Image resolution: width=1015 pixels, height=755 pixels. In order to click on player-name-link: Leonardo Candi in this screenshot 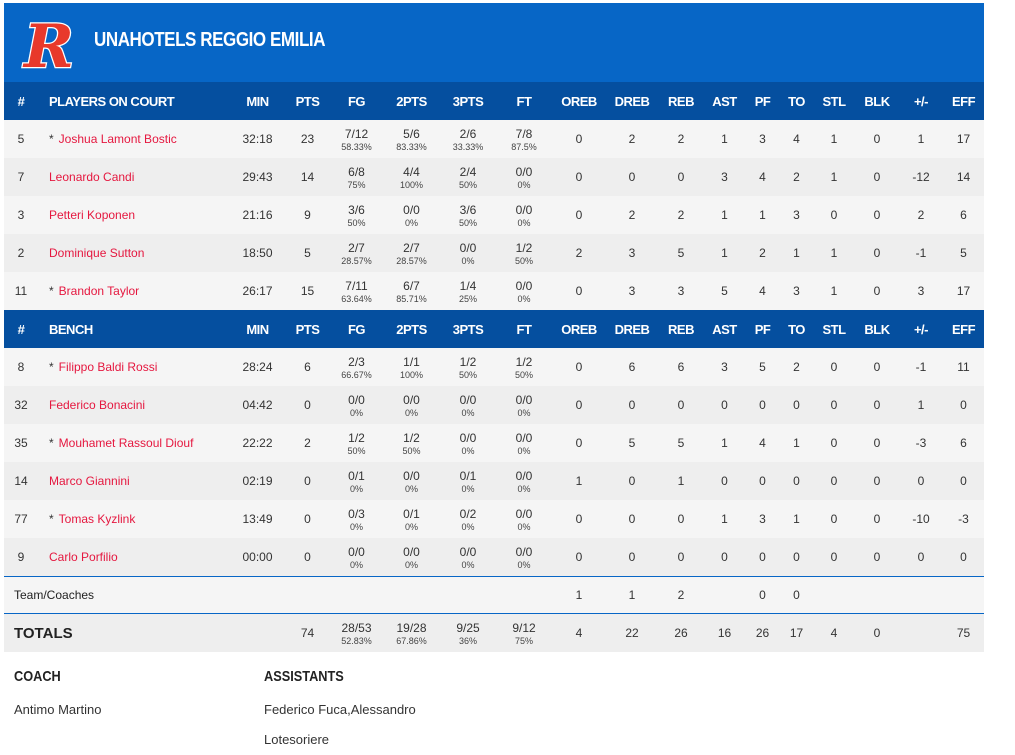, I will do `click(92, 177)`.